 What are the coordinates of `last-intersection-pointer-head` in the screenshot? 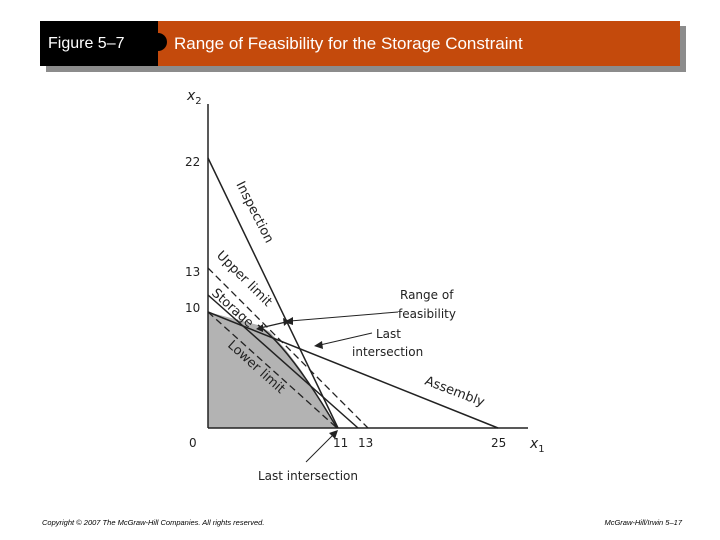 It's located at (318, 345).